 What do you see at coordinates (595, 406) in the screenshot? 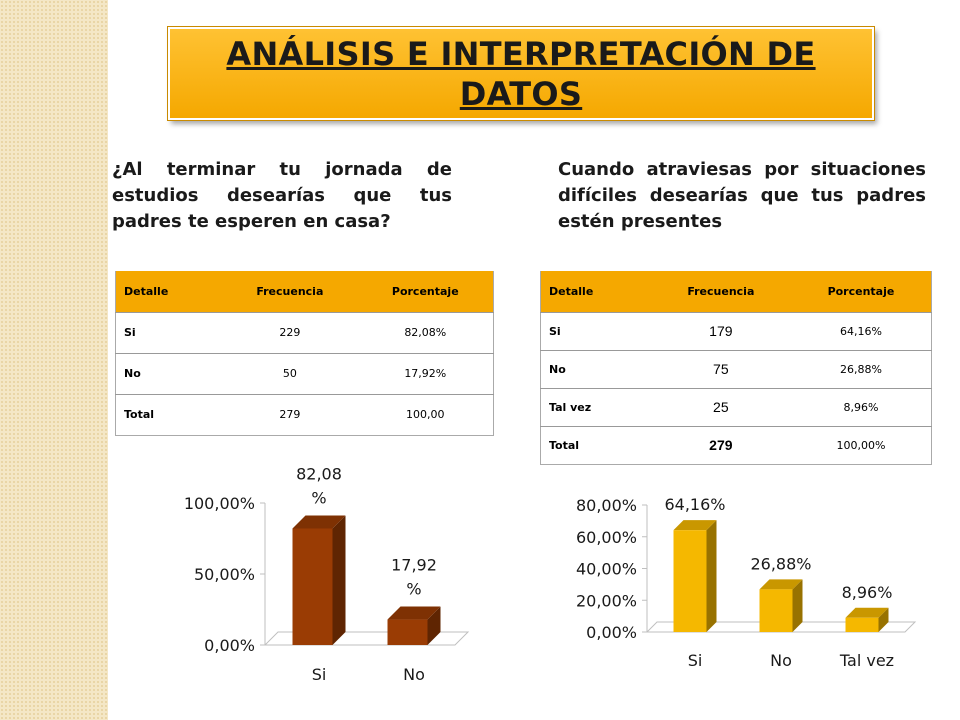
I see `cell-detalle: Tal vez` at bounding box center [595, 406].